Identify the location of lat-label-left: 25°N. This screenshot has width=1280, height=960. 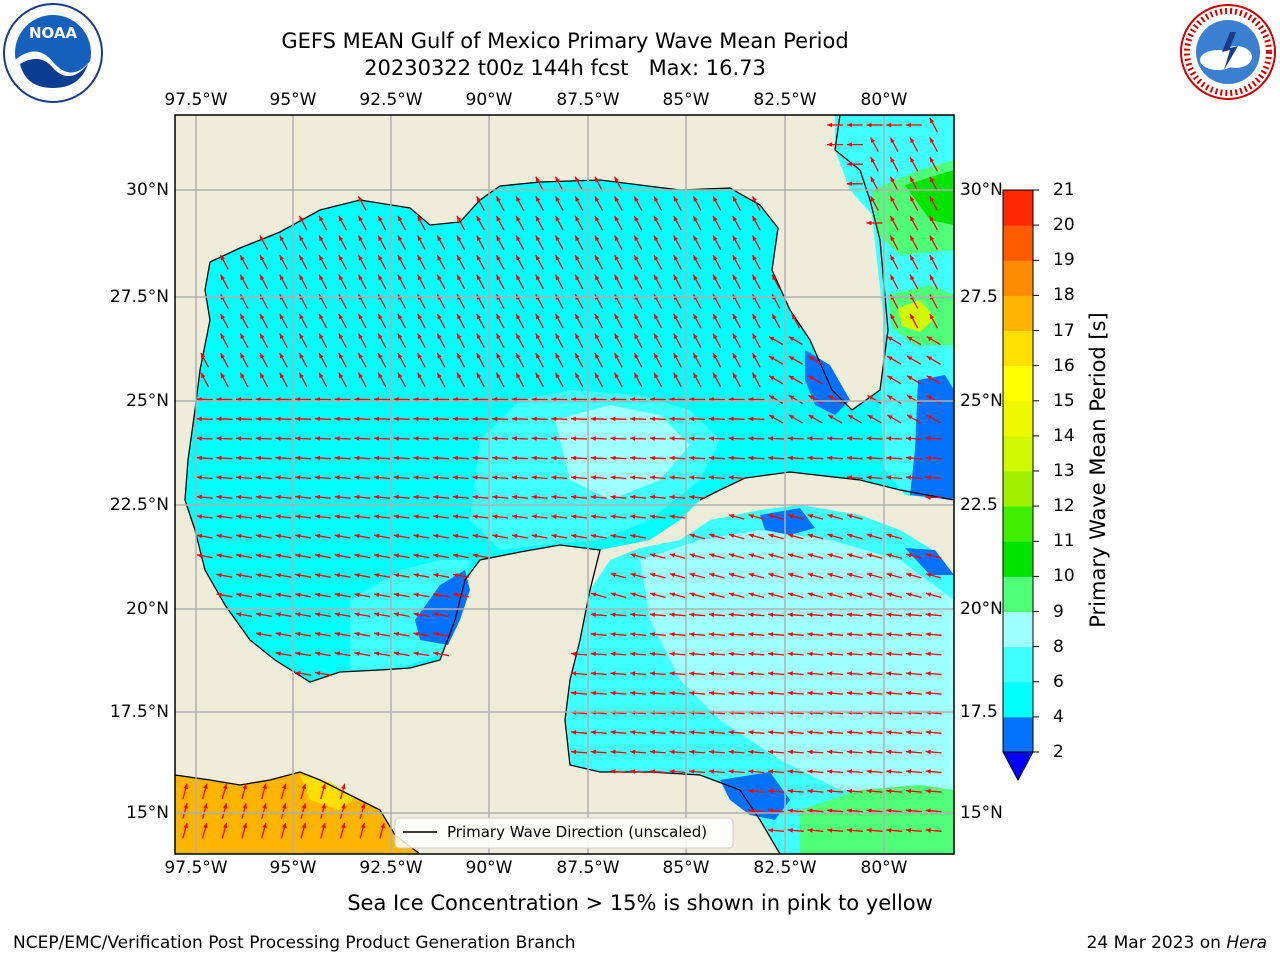
(147, 401).